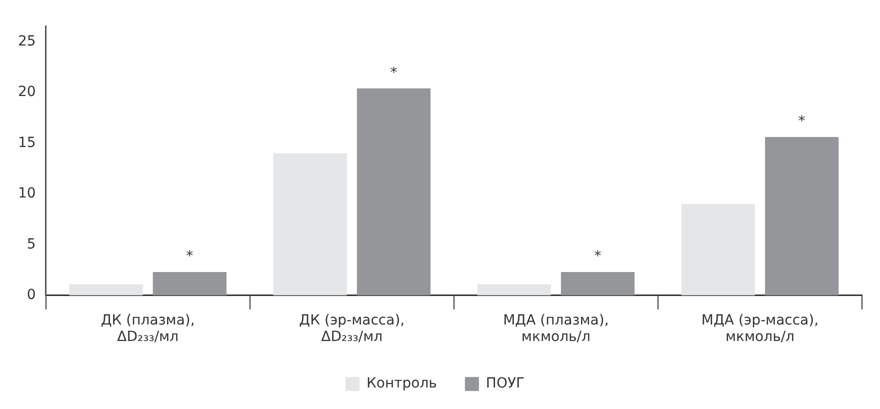 The width and height of the screenshot is (880, 409). I want to click on y-tick-label: 20, so click(27, 92).